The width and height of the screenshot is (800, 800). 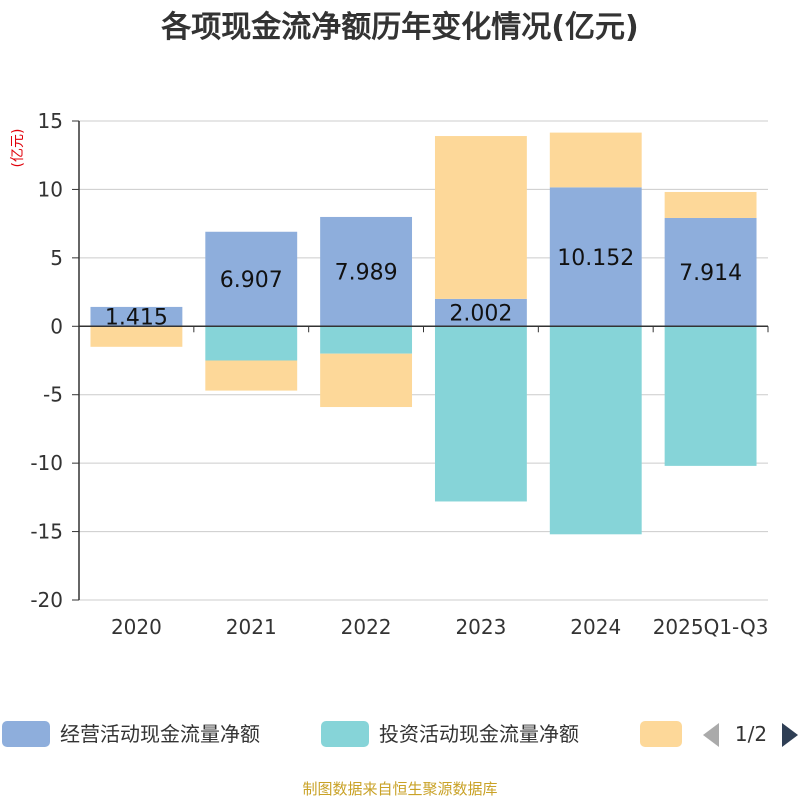 I want to click on legend-label-investing: 投资活动现金流量净额, so click(x=479, y=734).